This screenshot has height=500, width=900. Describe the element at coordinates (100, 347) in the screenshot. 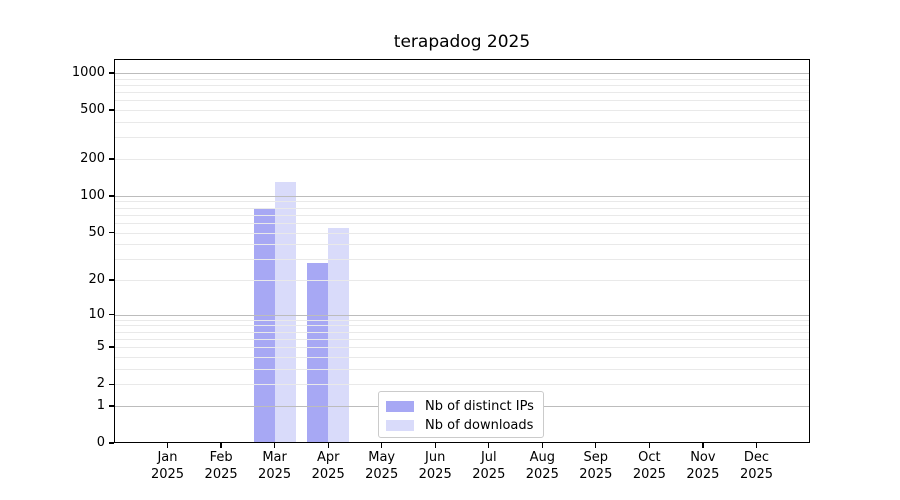

I see `y-tick-label: 5` at that location.